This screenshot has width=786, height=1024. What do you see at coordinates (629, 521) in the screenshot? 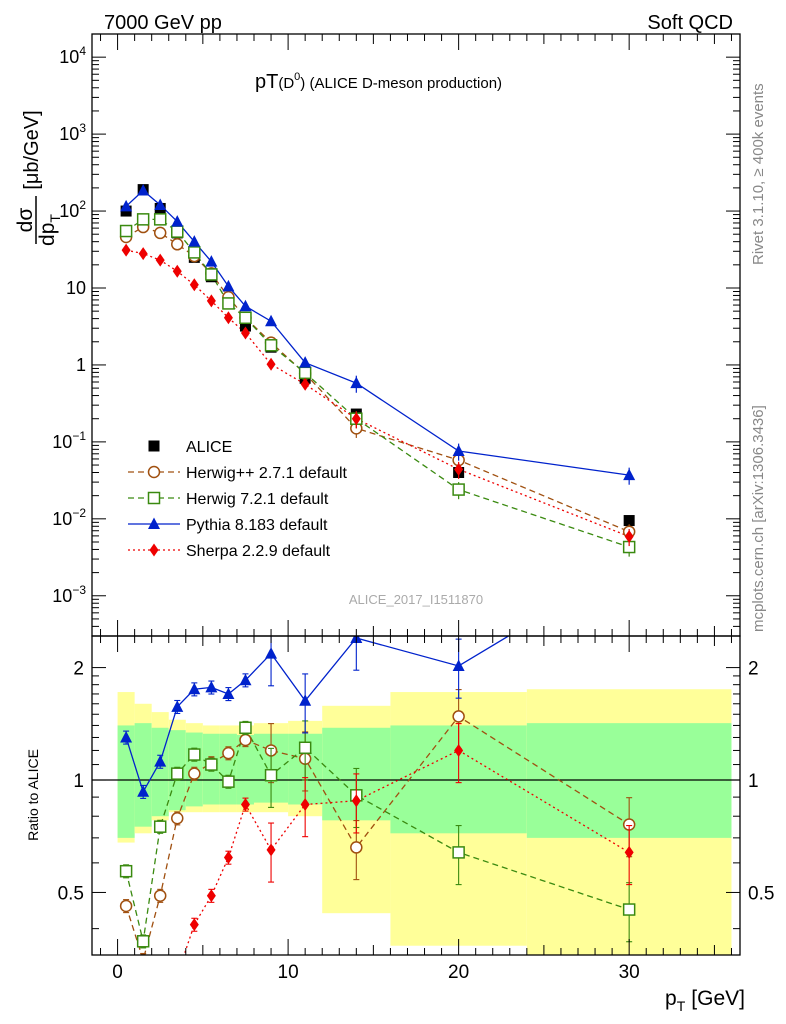
I see `data-point` at bounding box center [629, 521].